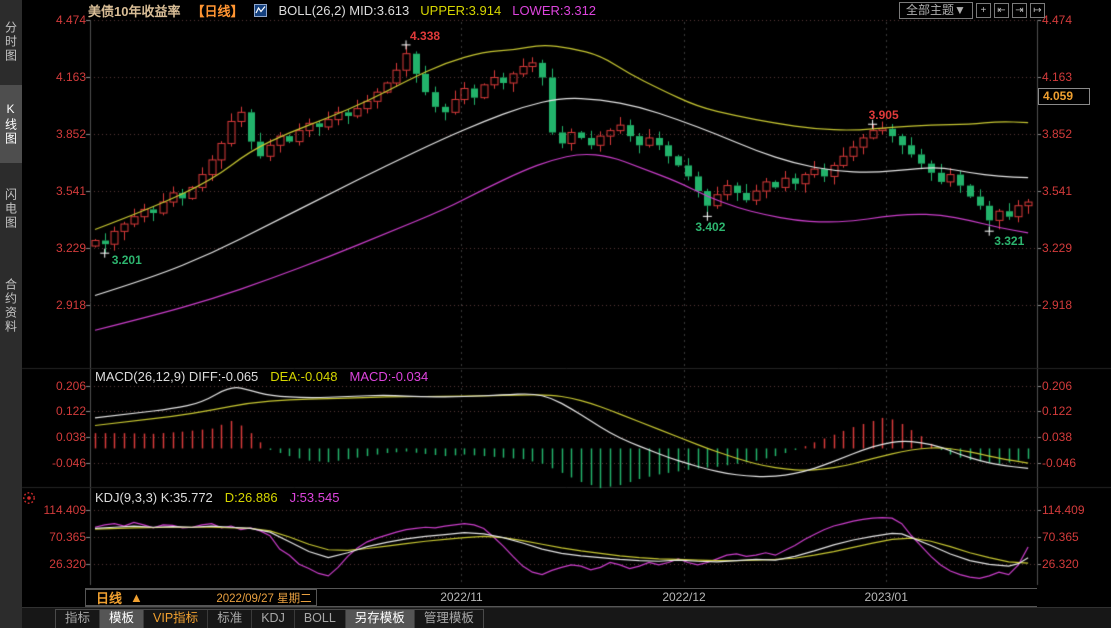 The image size is (1111, 628). What do you see at coordinates (273, 619) in the screenshot?
I see `tab-KDJ: KDJ` at bounding box center [273, 619].